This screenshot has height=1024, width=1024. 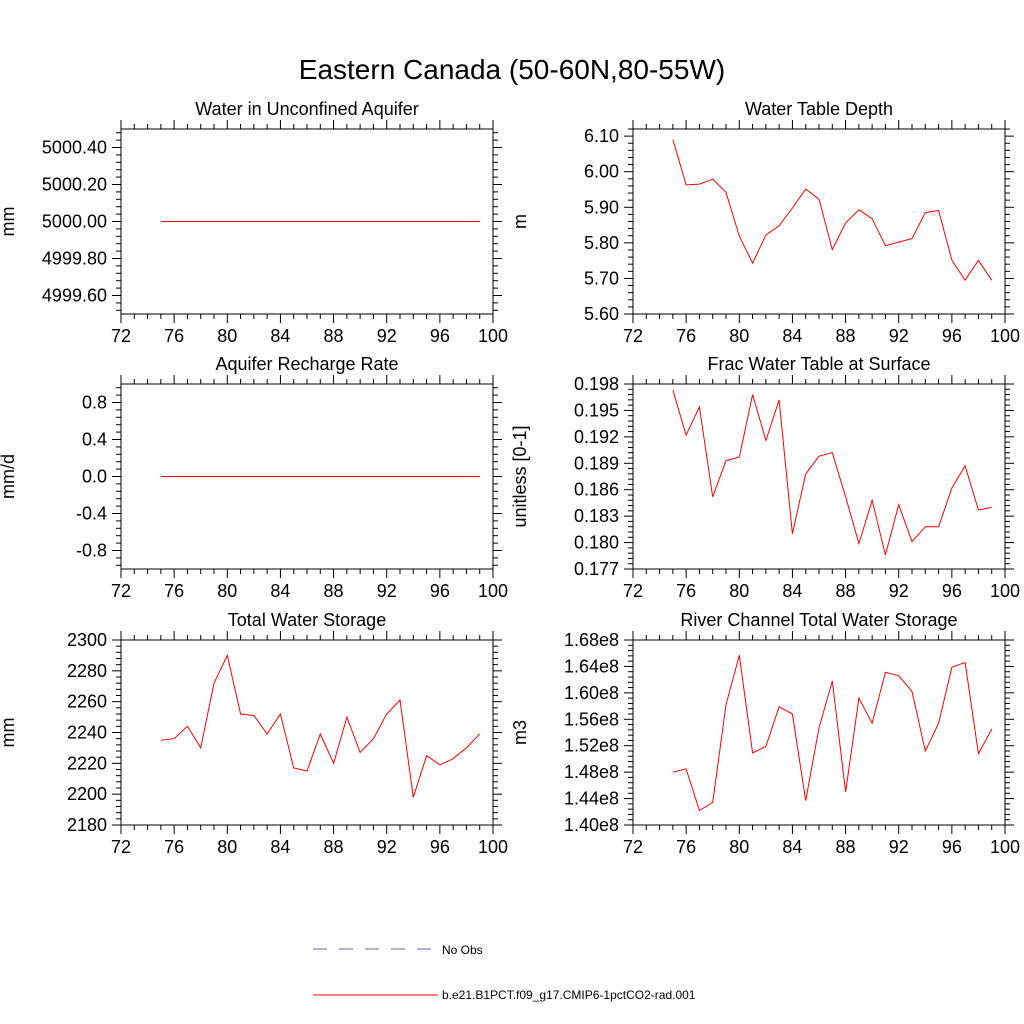 What do you see at coordinates (87, 763) in the screenshot?
I see `y-tick-label: 2220` at bounding box center [87, 763].